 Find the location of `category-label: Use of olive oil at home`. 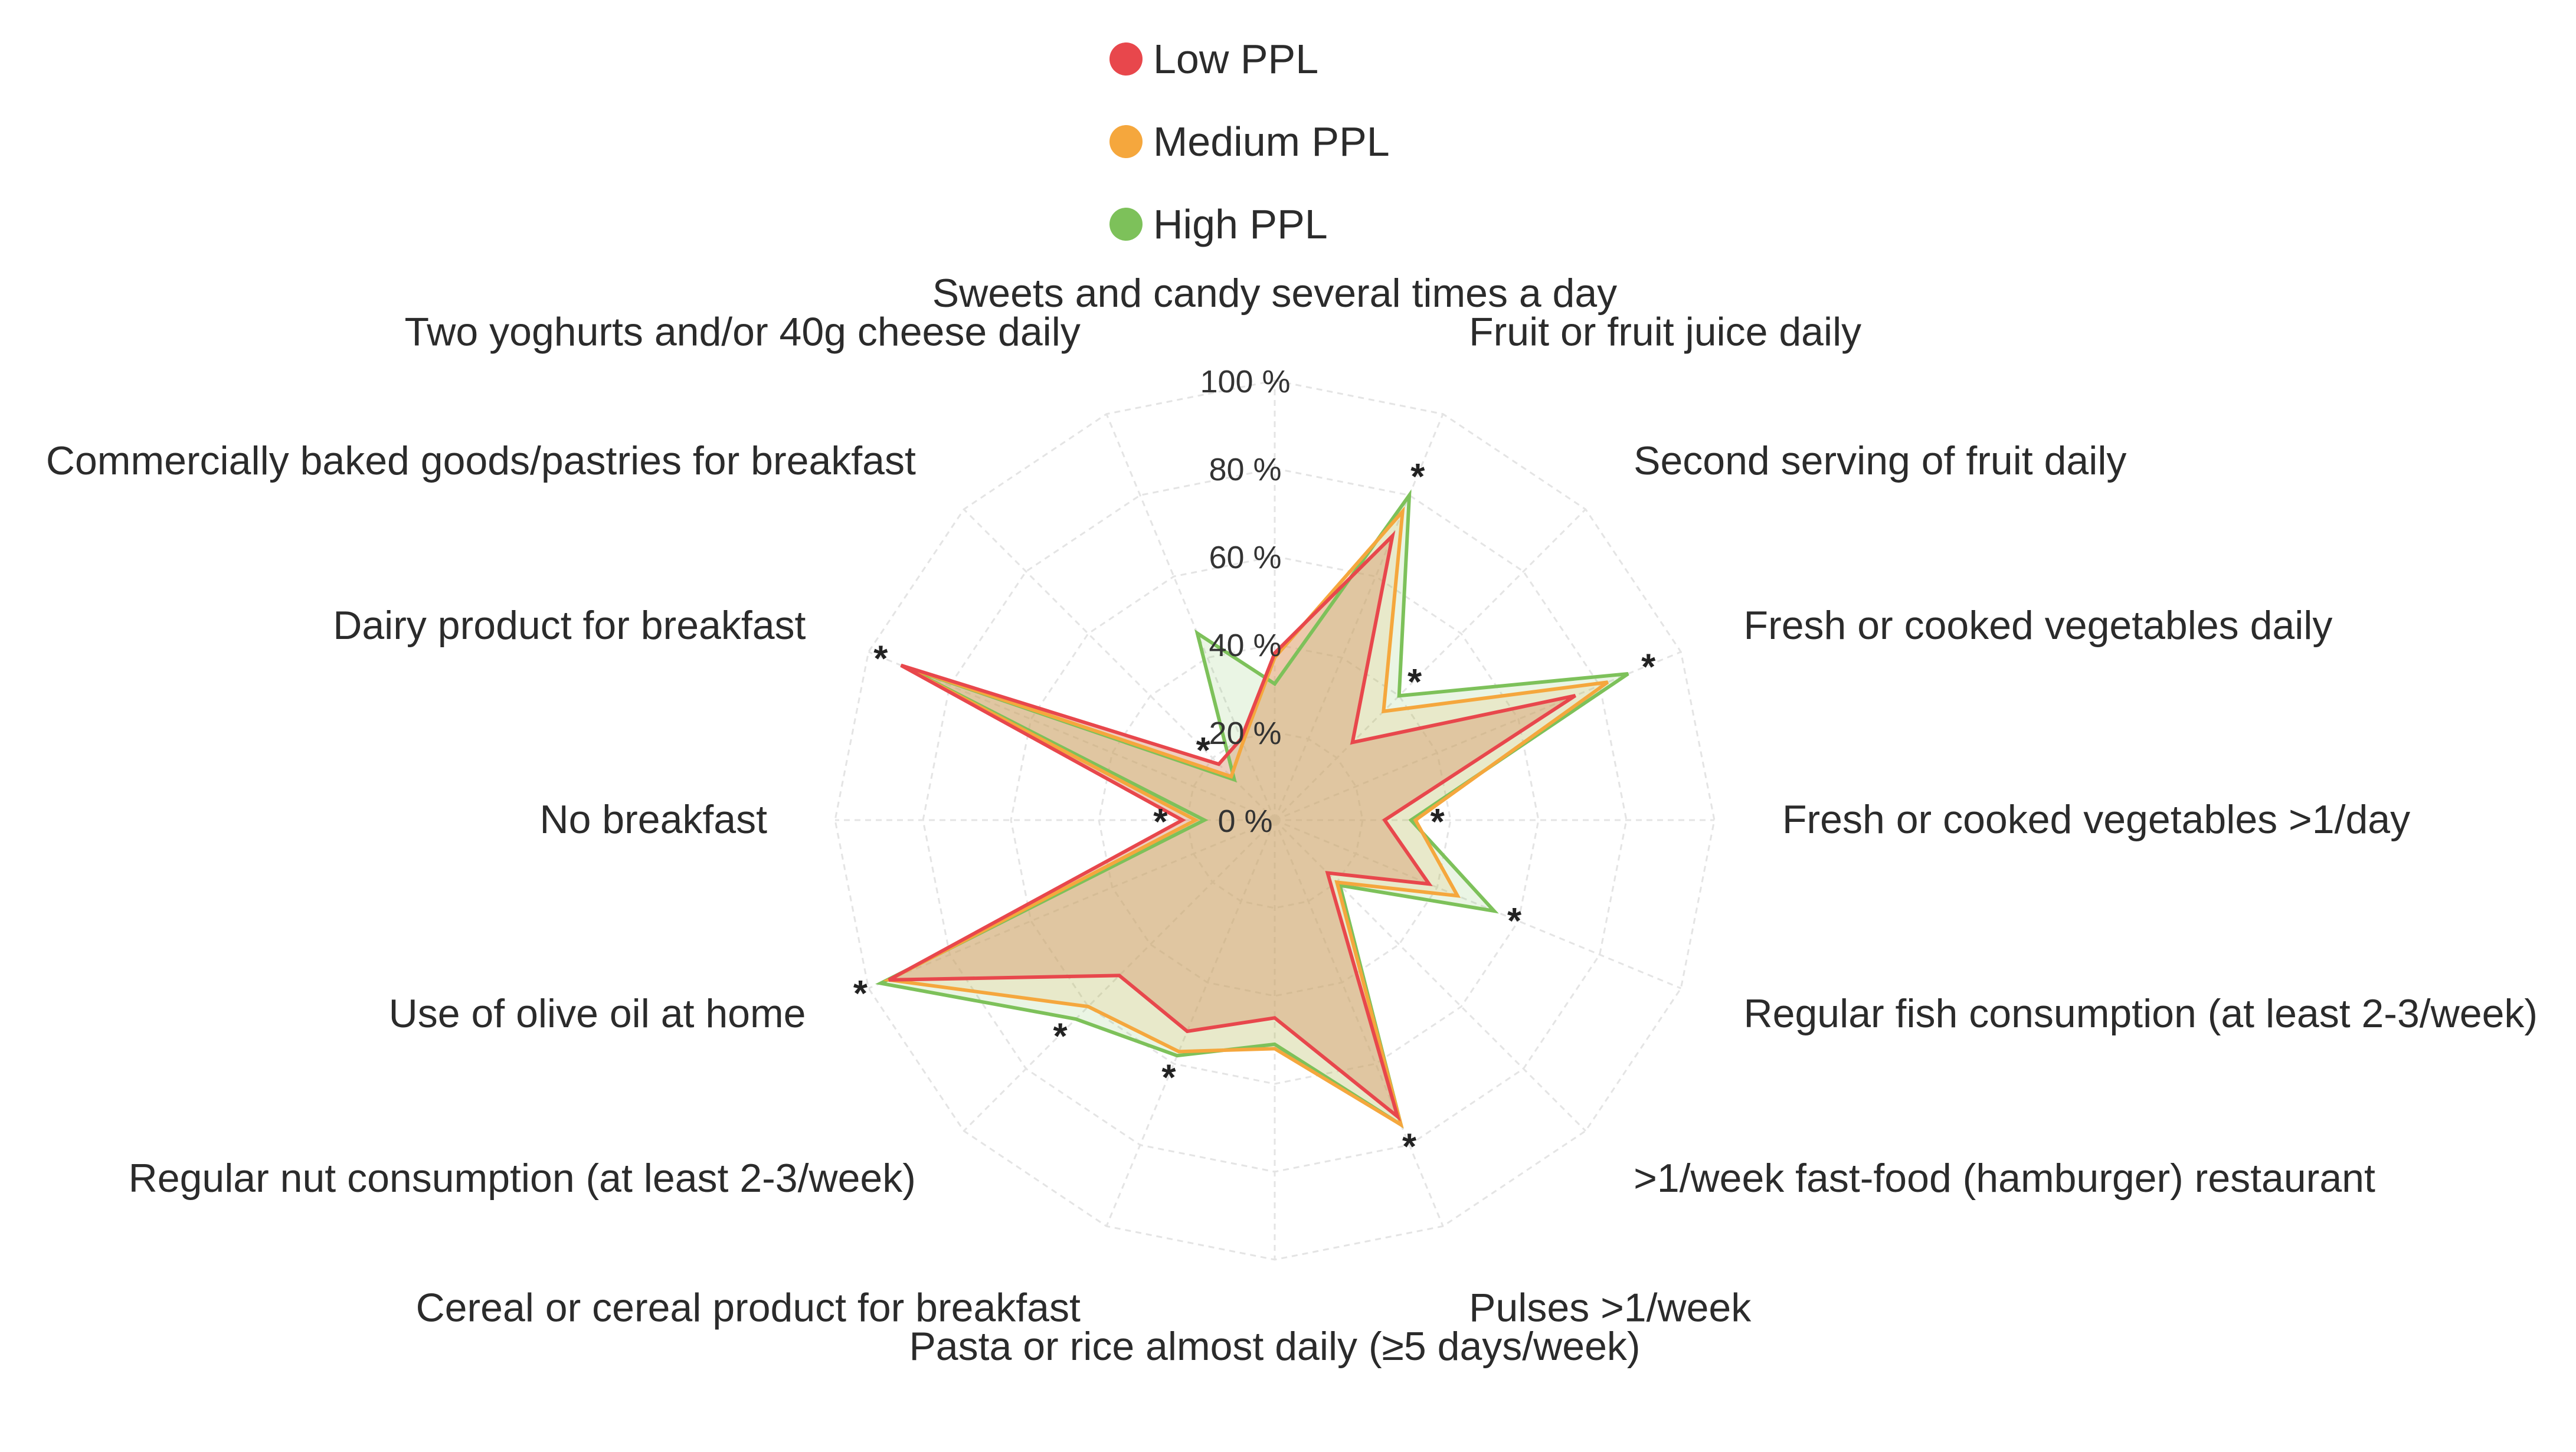

category-label: Use of olive oil at home is located at coordinates (598, 1014).